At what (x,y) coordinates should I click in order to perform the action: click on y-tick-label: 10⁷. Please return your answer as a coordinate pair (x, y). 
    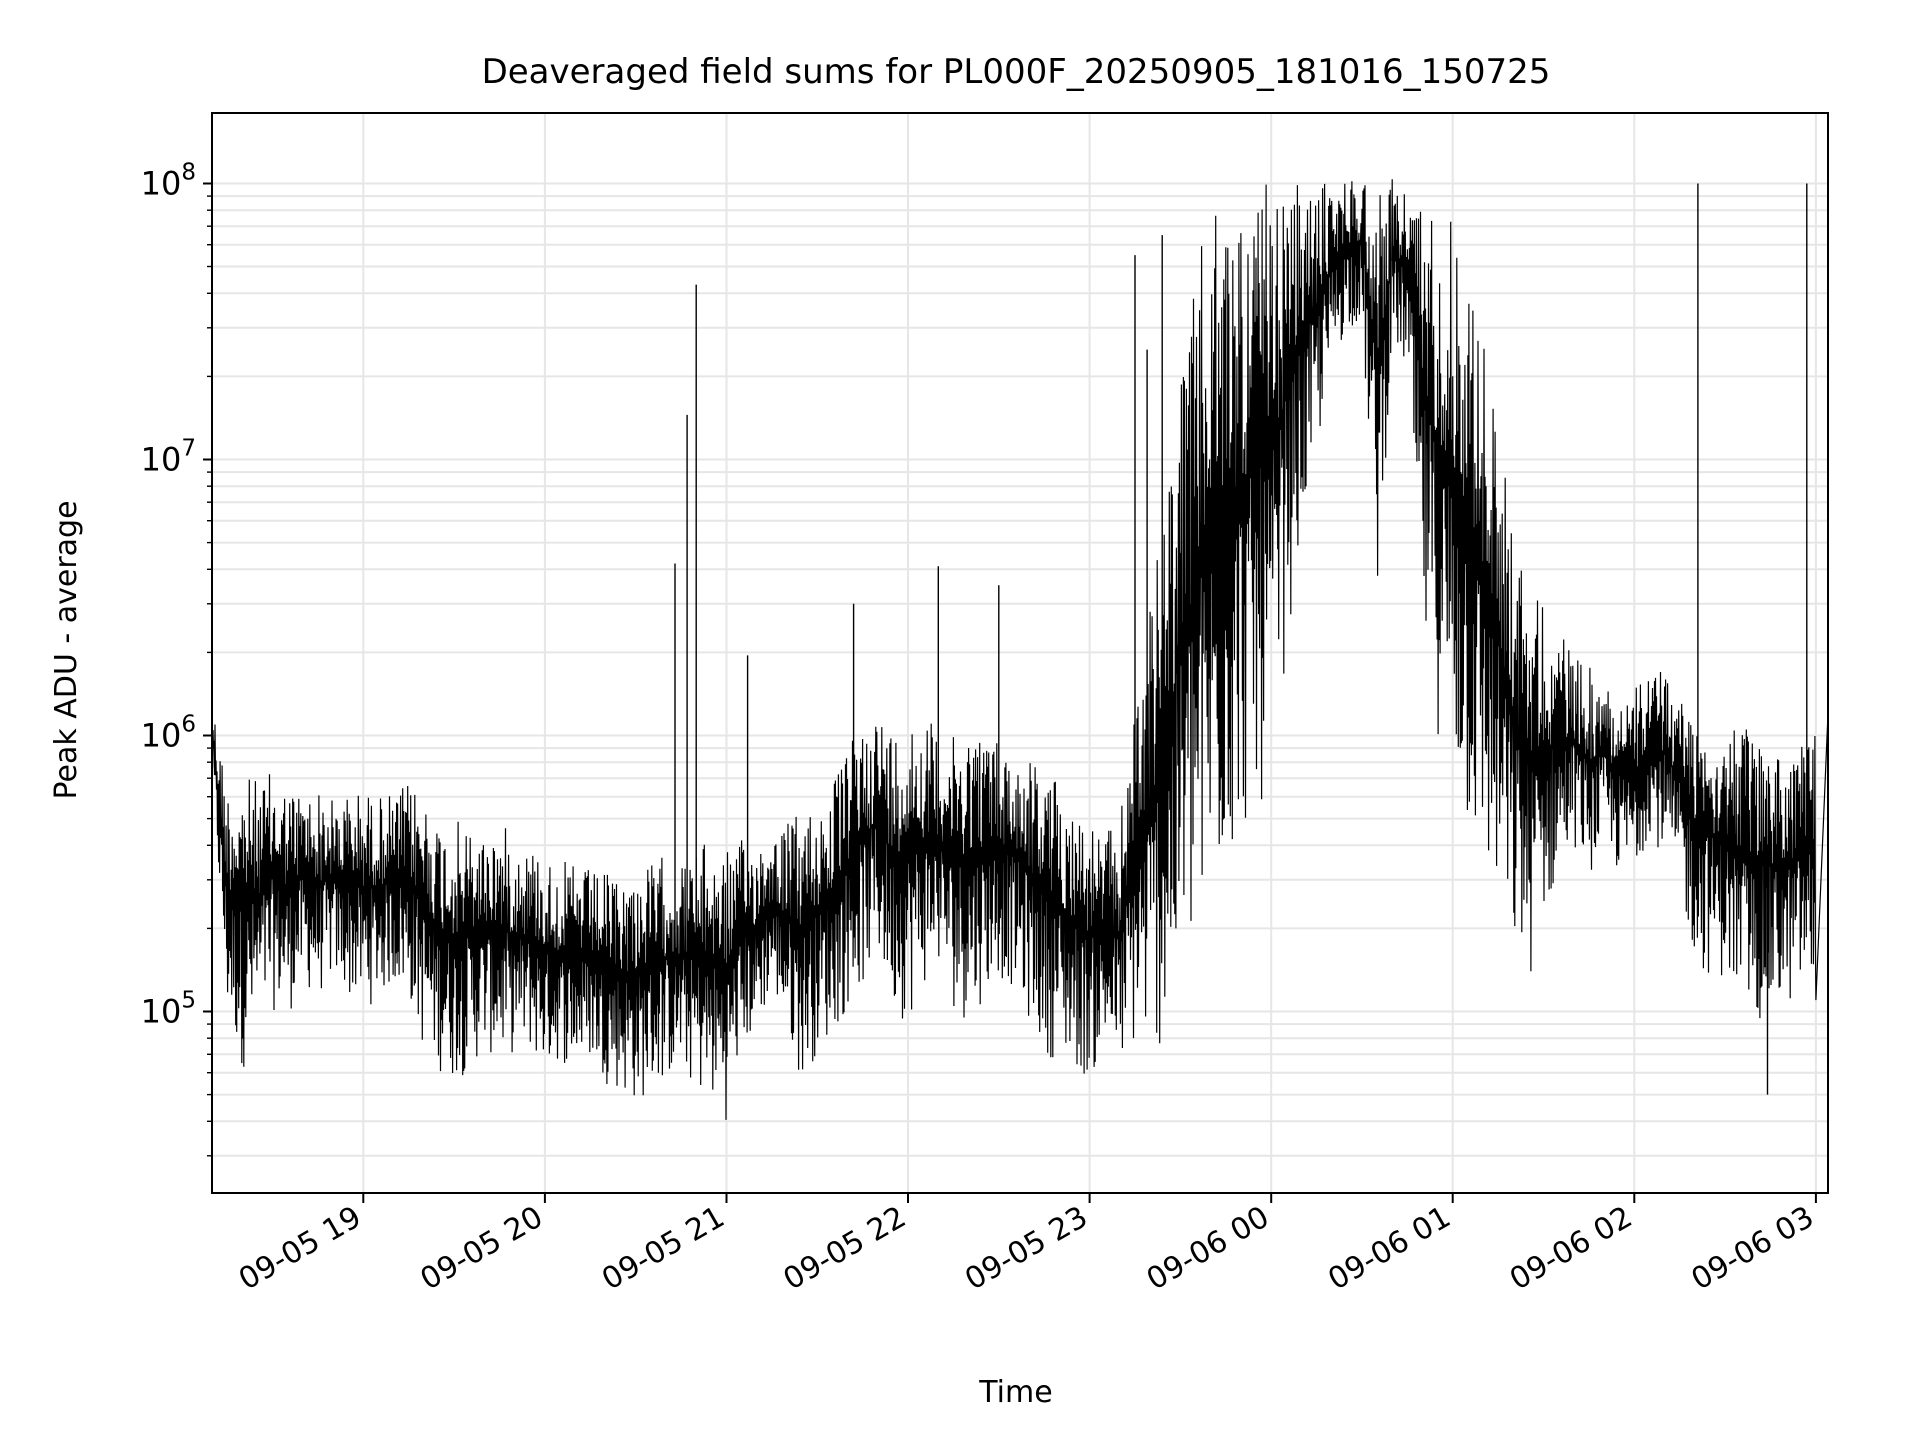
    Looking at the image, I should click on (168, 456).